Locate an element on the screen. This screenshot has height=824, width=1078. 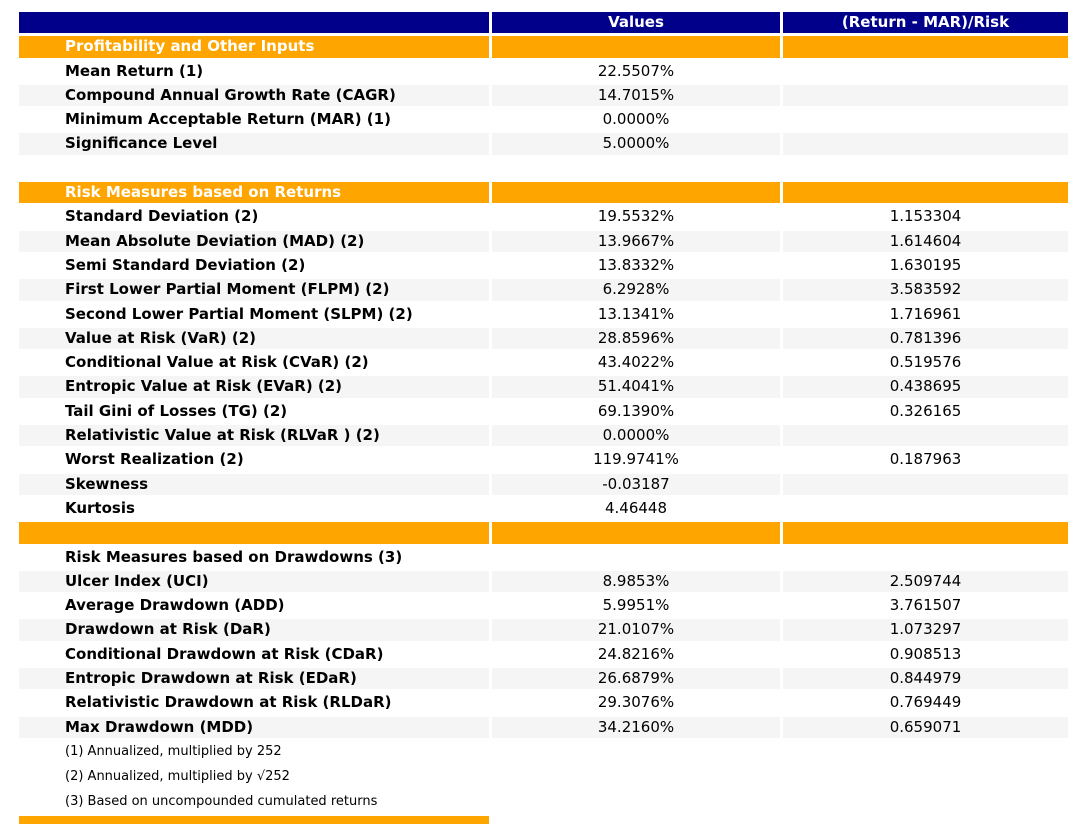
metric-label: Max Drawdown (MDD) is located at coordinates (254, 727).